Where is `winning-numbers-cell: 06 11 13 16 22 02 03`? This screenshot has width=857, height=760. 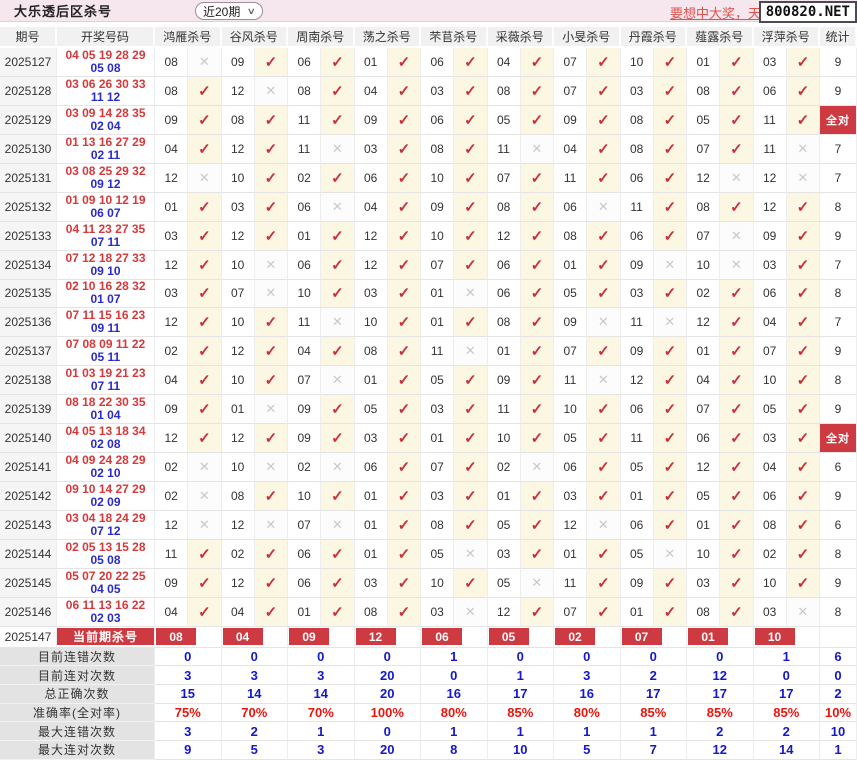
winning-numbers-cell: 06 11 13 16 22 02 03 is located at coordinates (106, 612).